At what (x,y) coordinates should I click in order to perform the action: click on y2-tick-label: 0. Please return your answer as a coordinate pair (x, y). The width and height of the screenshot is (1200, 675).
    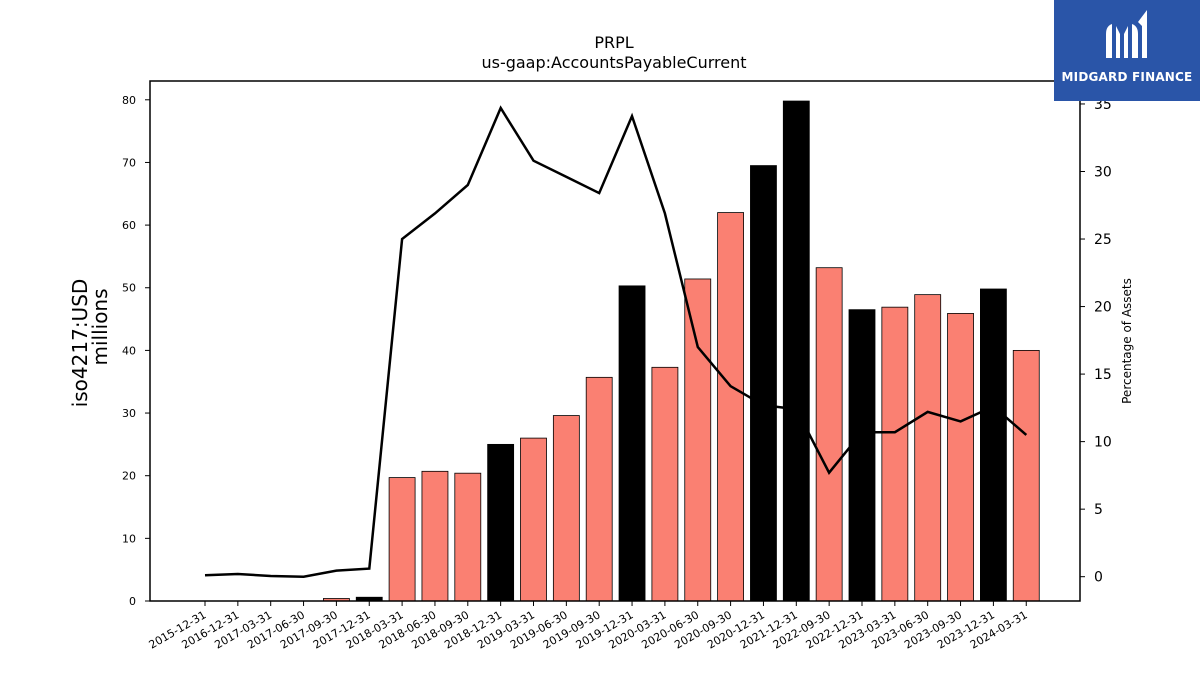
    Looking at the image, I should click on (1098, 578).